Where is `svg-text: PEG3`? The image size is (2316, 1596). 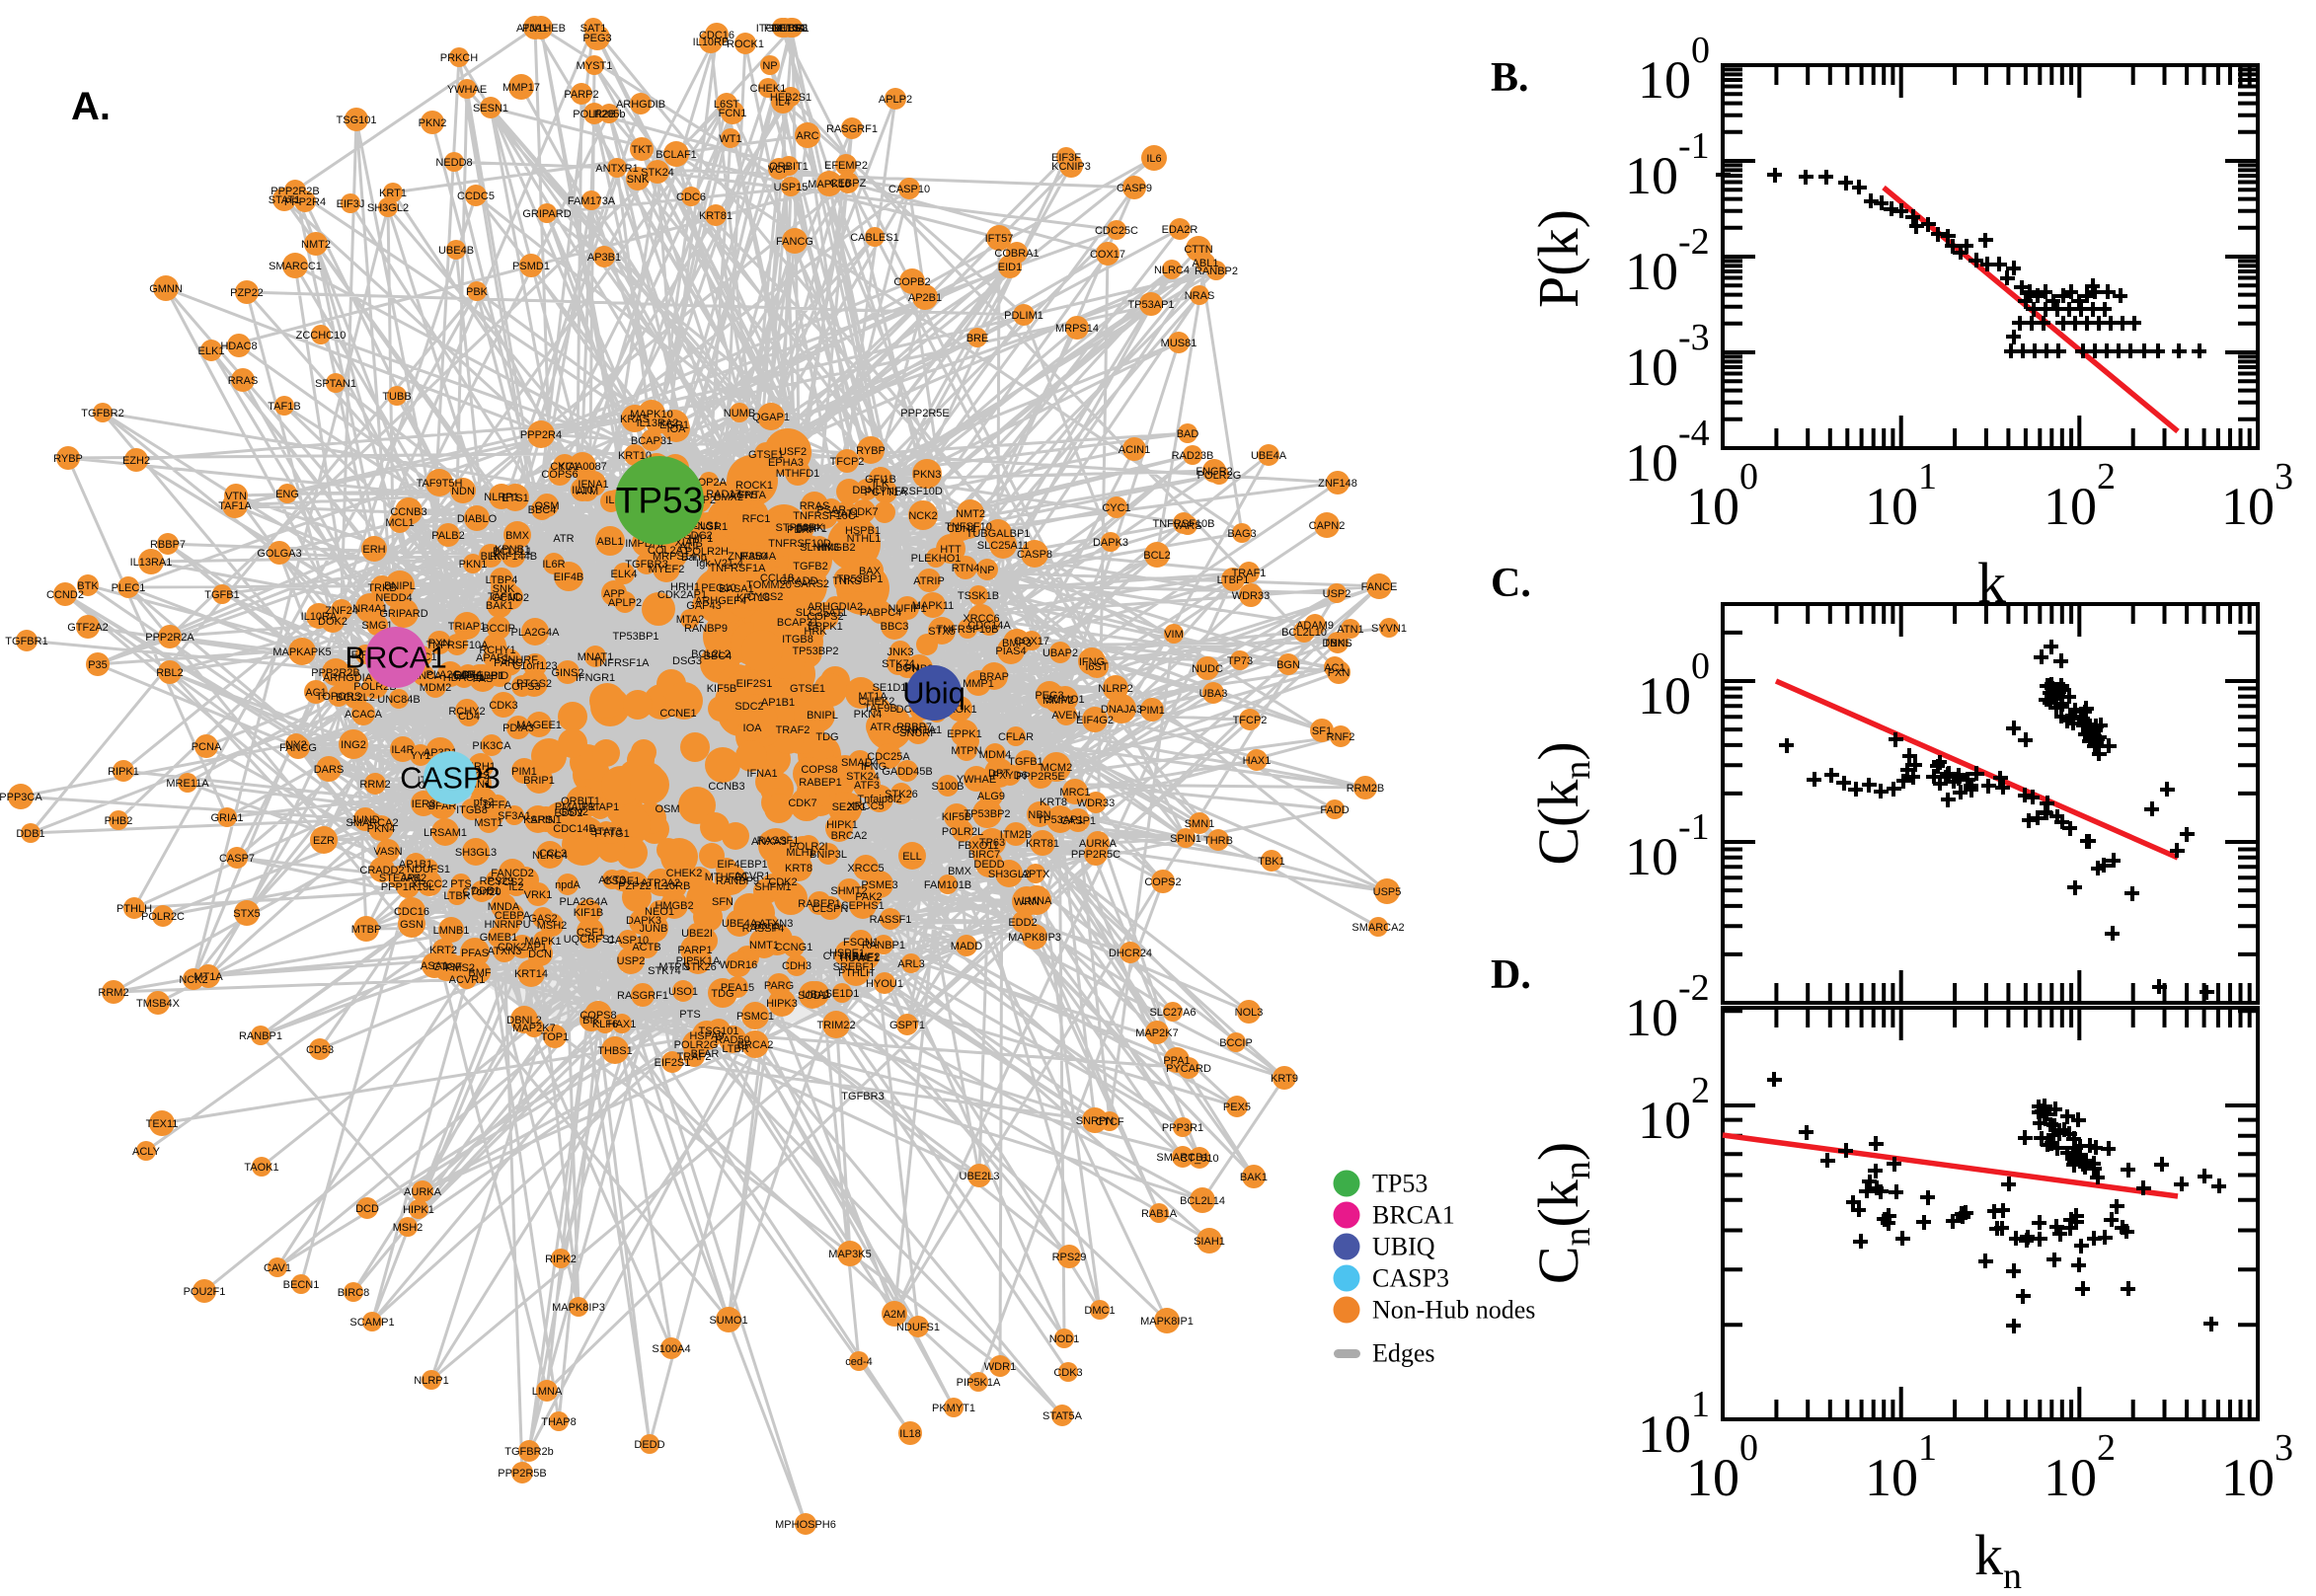
svg-text: PEG3 is located at coordinates (1049, 696).